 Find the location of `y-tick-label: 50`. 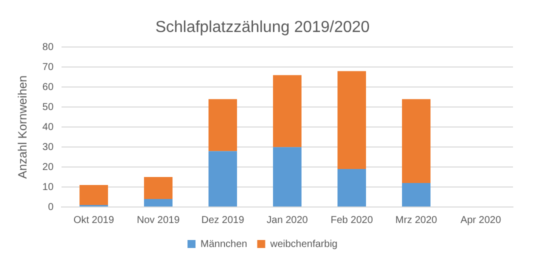

y-tick-label: 50 is located at coordinates (48, 107).